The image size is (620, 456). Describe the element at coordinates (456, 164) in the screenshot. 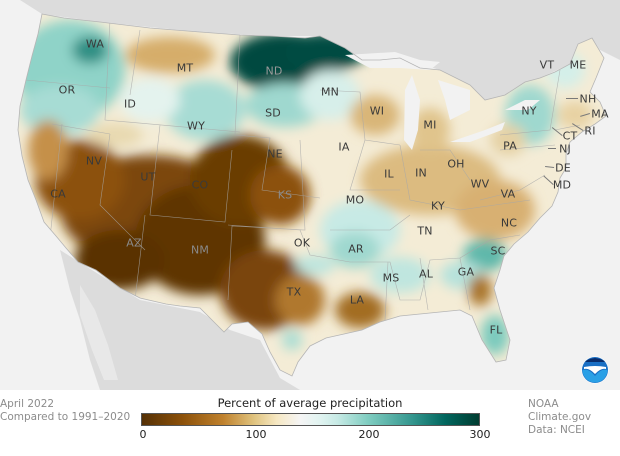

I see `state-label-oh: OH` at that location.